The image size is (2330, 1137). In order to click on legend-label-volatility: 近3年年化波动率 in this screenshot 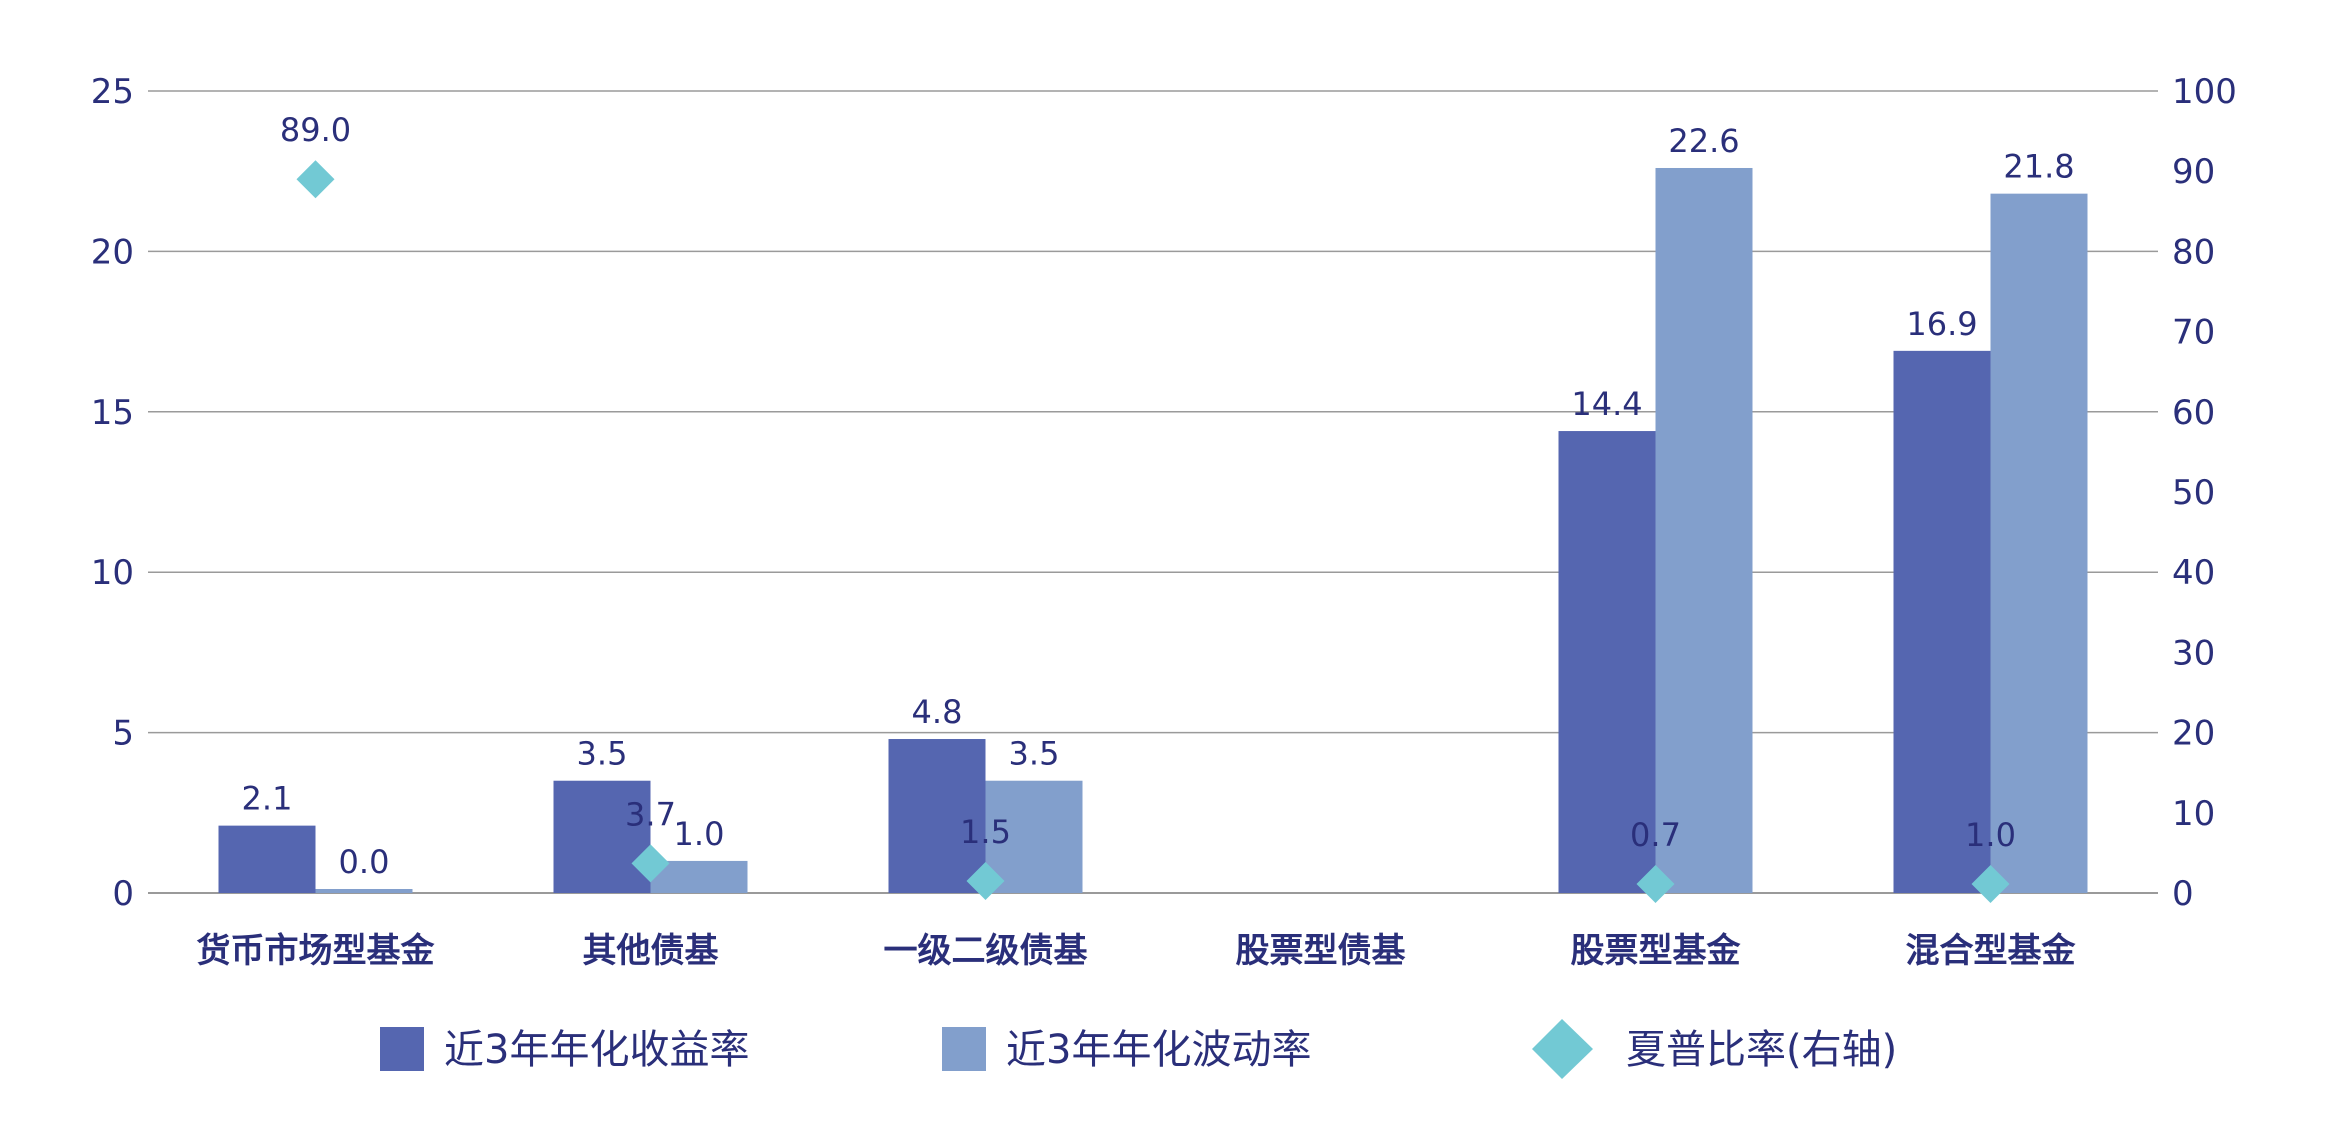, I will do `click(1158, 1050)`.